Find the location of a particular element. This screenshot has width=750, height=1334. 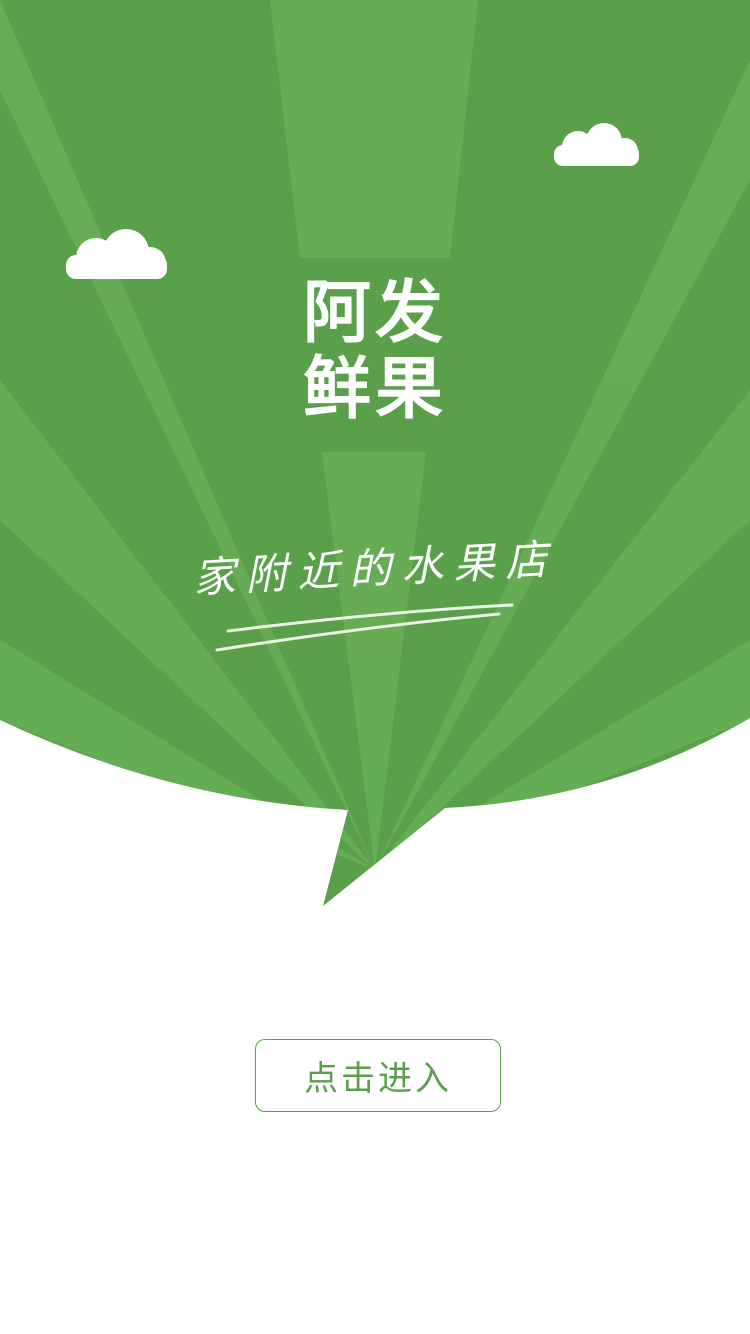

app-title-line: 鲜果 is located at coordinates (374, 389).